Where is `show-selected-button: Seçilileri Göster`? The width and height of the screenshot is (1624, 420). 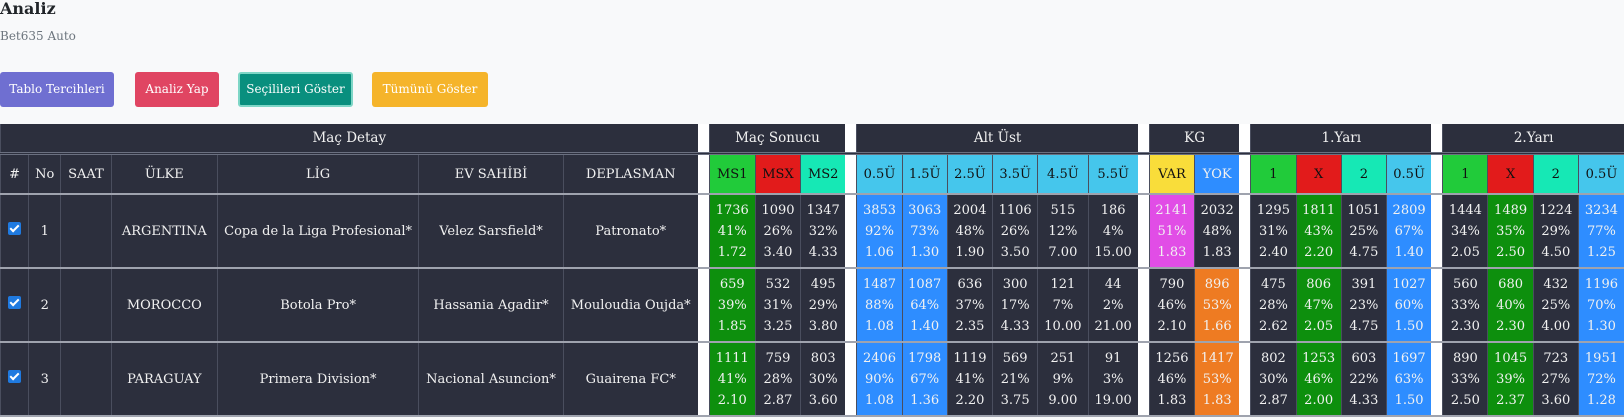
show-selected-button: Seçilileri Göster is located at coordinates (295, 89).